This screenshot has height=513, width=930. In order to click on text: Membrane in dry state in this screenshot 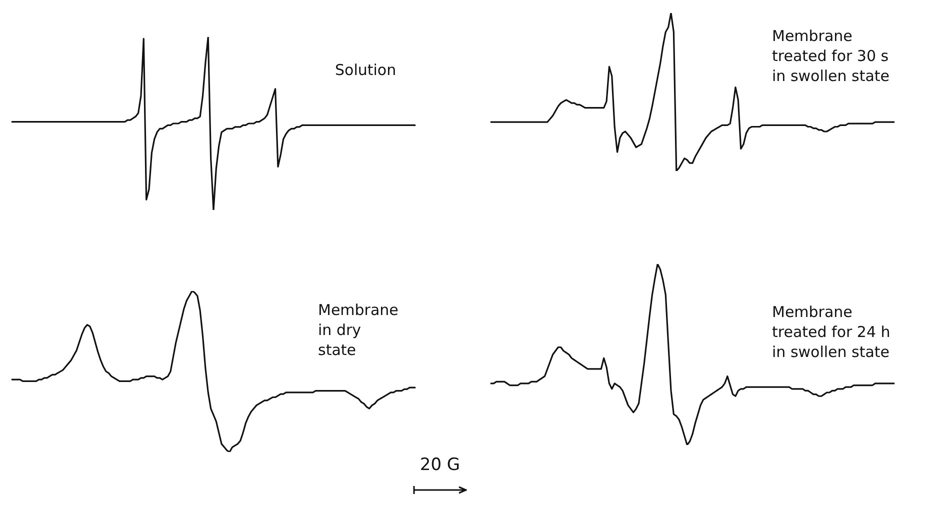, I will do `click(358, 330)`.